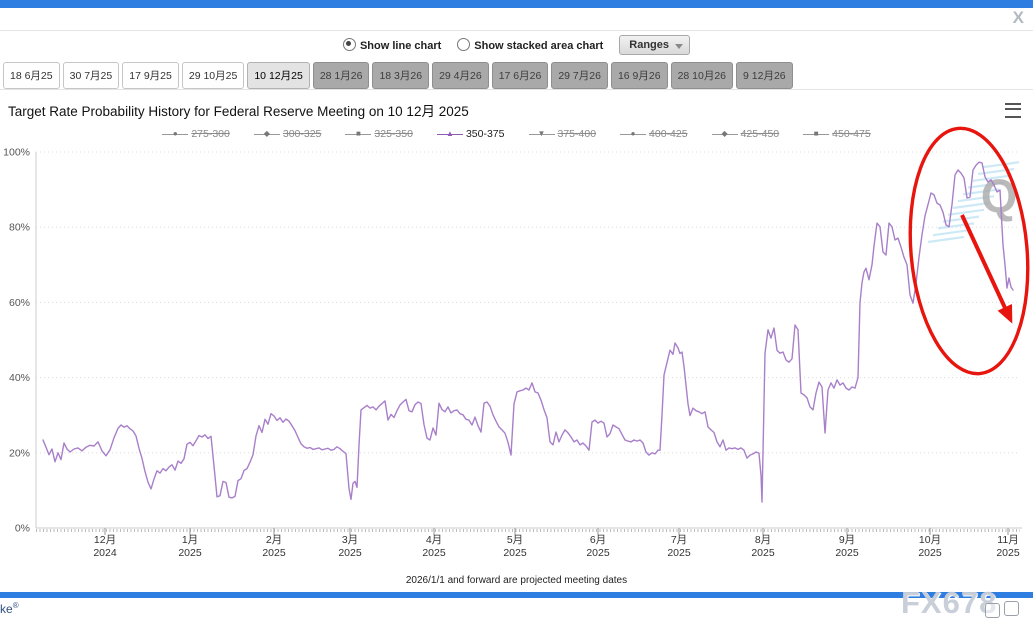 The height and width of the screenshot is (639, 1033). I want to click on date-tab: 16 9月26, so click(639, 75).